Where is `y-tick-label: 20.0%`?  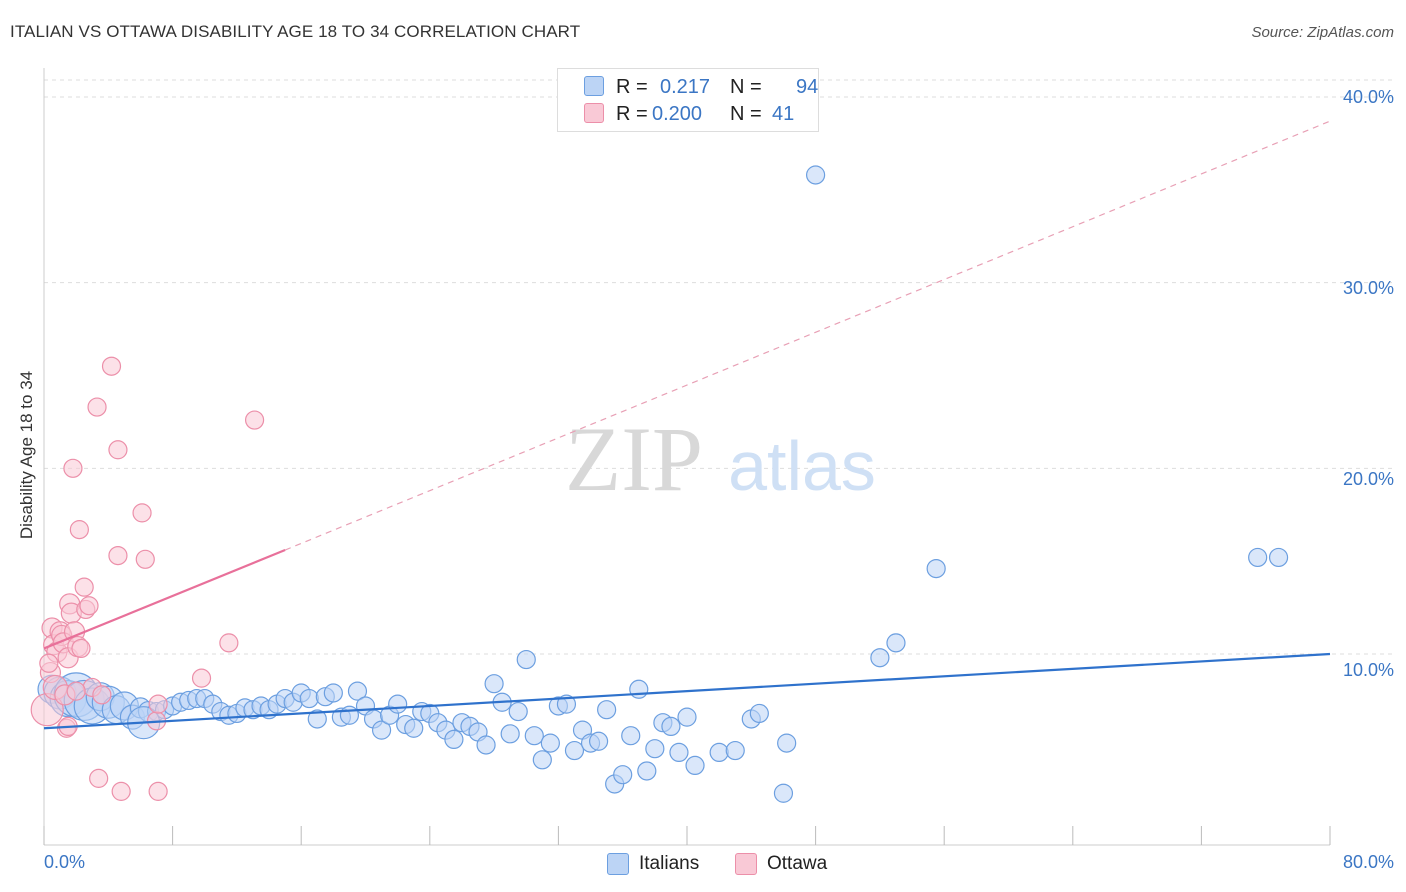 y-tick-label: 20.0% is located at coordinates (1368, 479).